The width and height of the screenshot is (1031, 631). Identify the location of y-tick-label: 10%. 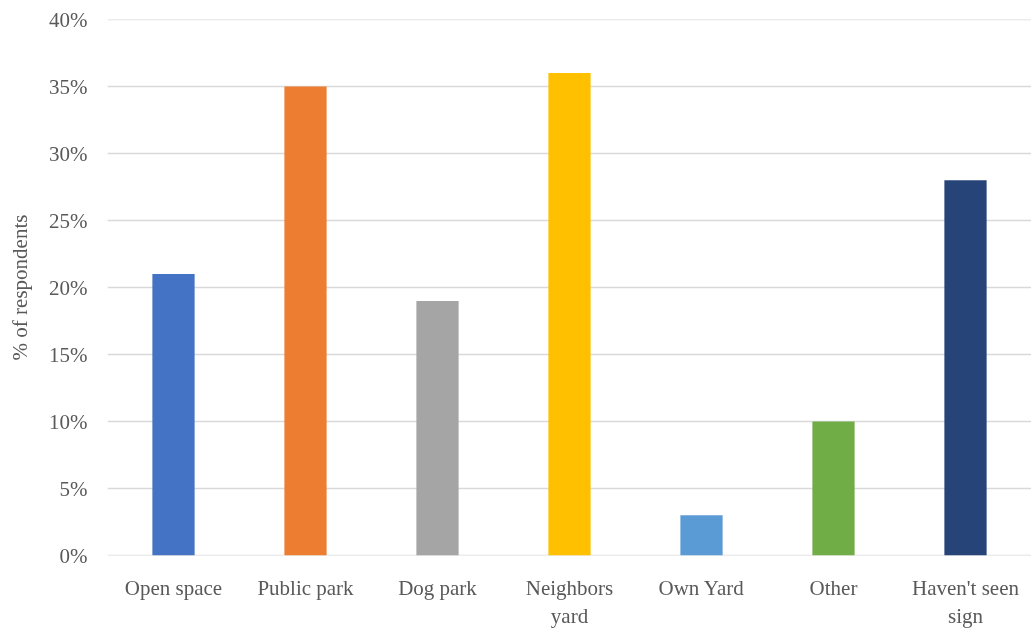
(68, 421).